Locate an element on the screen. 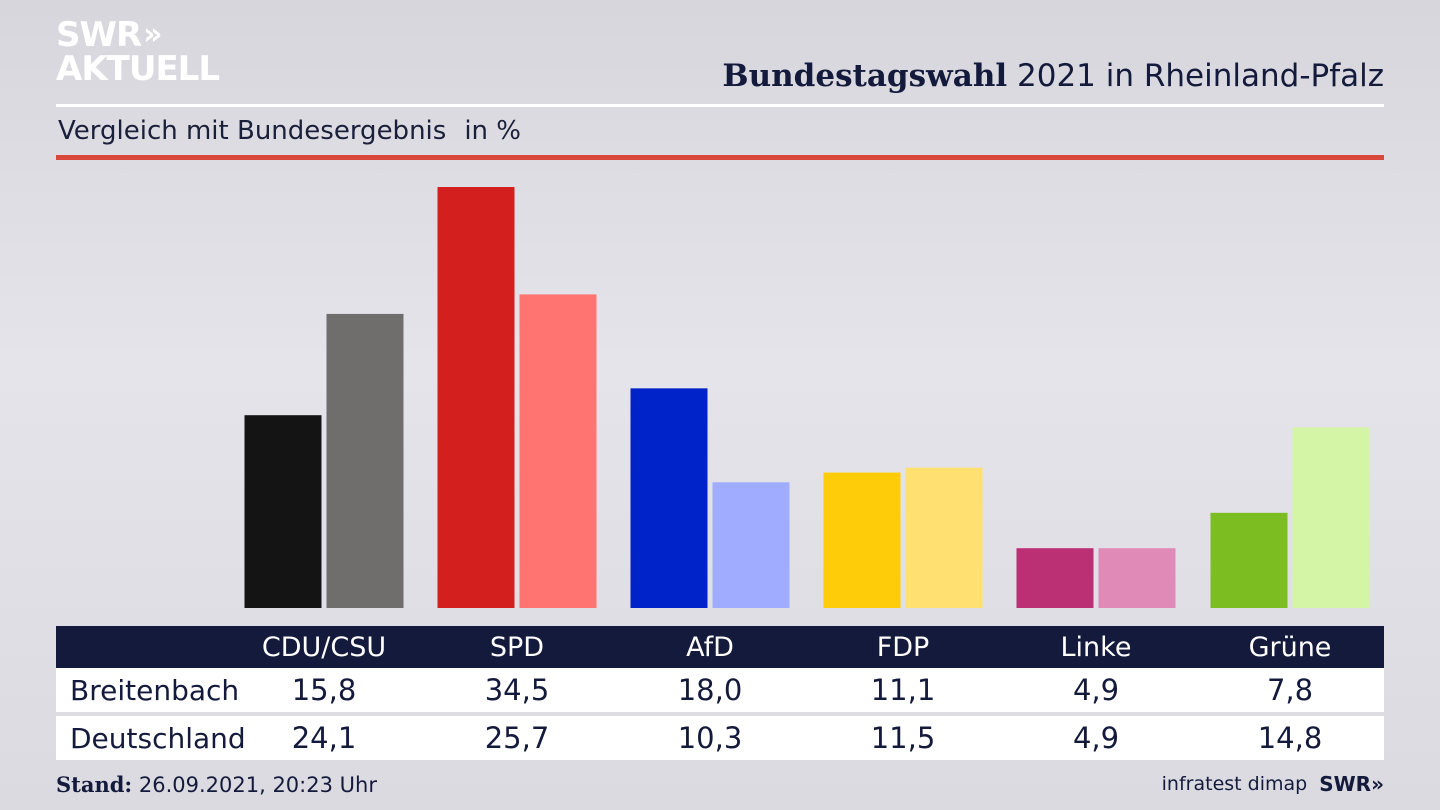 Image resolution: width=1440 pixels, height=810 pixels. bar-linke-deutschland is located at coordinates (1137, 578).